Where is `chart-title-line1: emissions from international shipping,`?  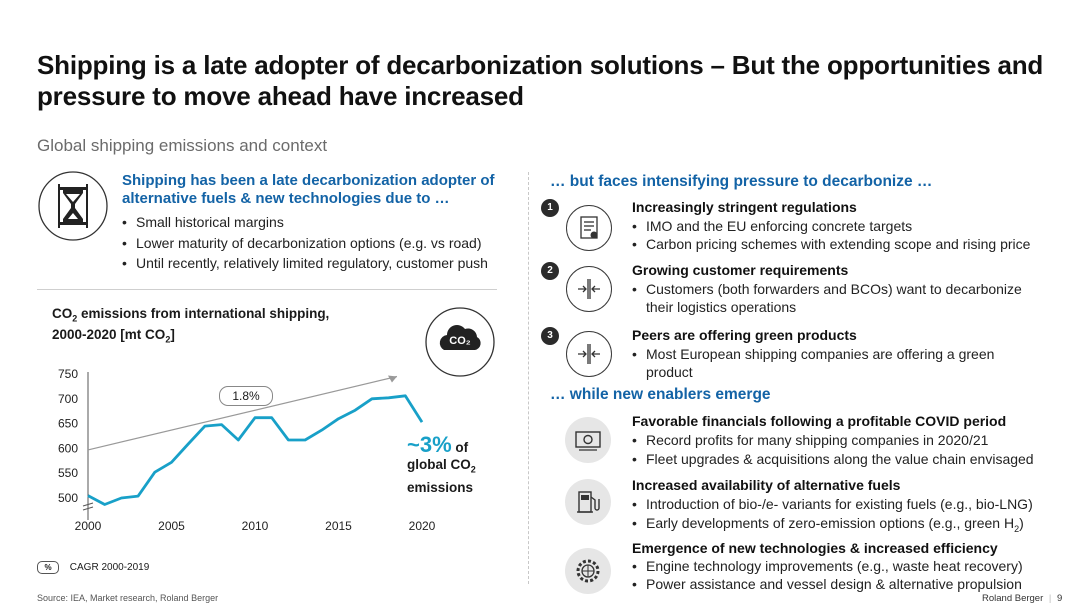 chart-title-line1: emissions from international shipping, is located at coordinates (205, 313).